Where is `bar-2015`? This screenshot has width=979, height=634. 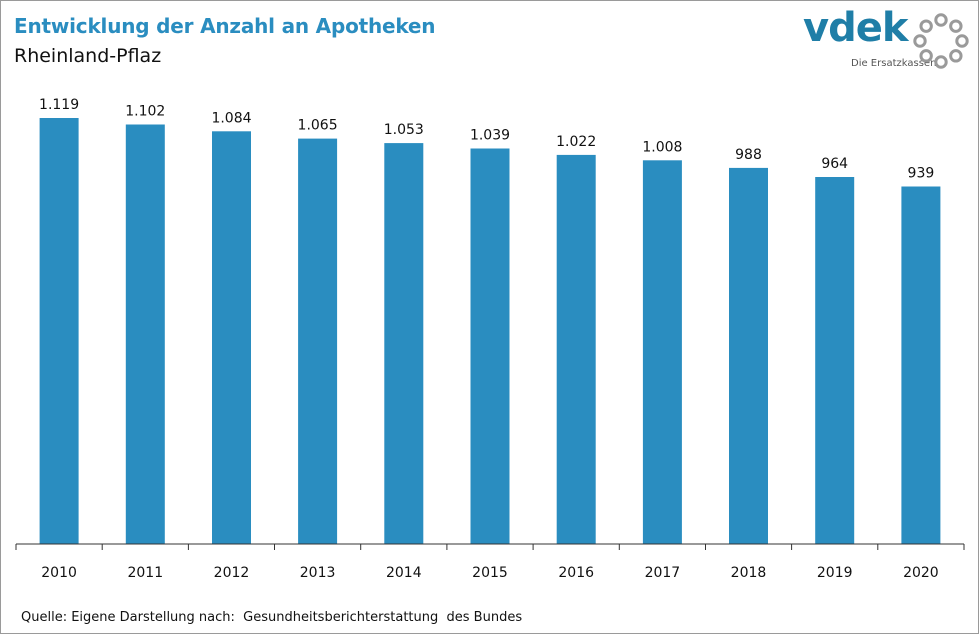 bar-2015 is located at coordinates (490, 346).